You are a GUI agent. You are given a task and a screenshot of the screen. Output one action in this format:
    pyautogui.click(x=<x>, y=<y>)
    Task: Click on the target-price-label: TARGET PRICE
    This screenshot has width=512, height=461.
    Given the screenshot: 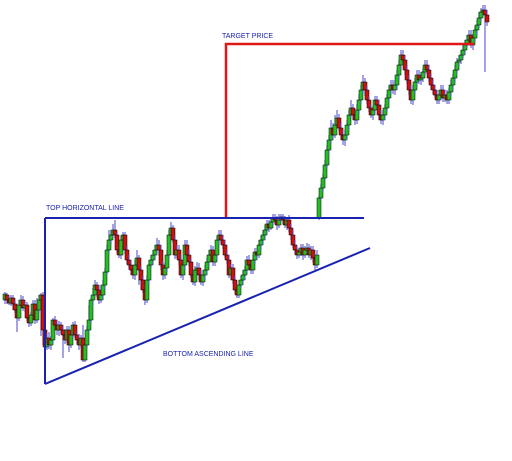 What is the action you would take?
    pyautogui.click(x=247, y=36)
    